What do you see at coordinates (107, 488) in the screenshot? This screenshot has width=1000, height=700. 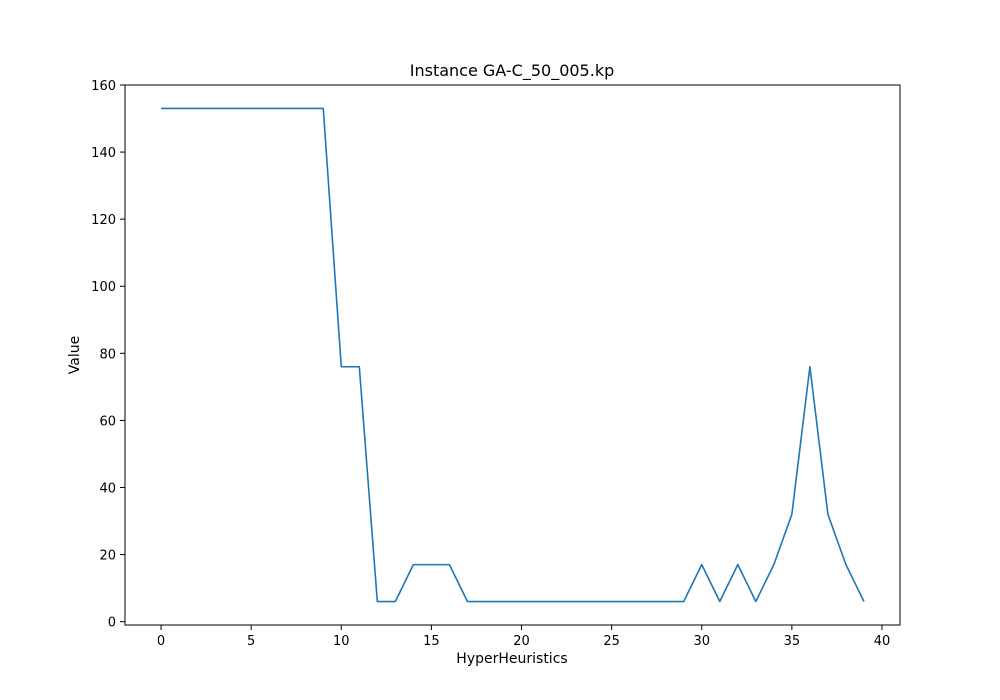 I see `y-tick-label: 40` at bounding box center [107, 488].